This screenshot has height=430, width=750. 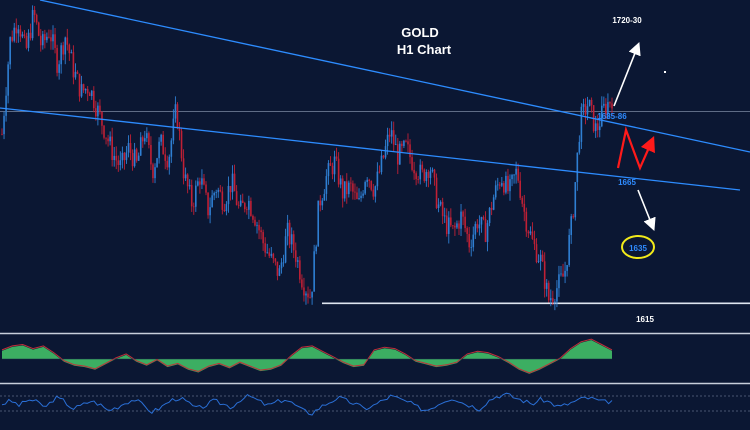 I want to click on arrow-up, so click(x=627, y=74).